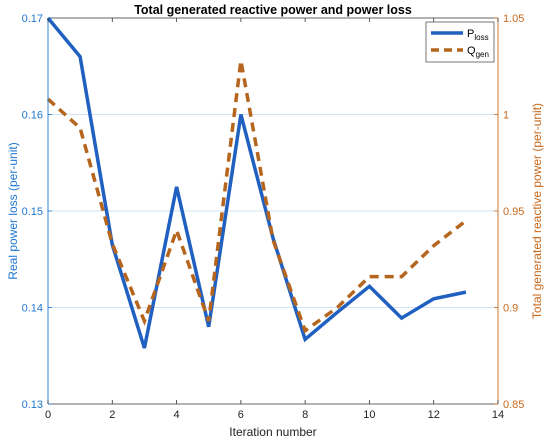 The image size is (550, 441). I want to click on legend: Ploss Qgen, so click(460, 42).